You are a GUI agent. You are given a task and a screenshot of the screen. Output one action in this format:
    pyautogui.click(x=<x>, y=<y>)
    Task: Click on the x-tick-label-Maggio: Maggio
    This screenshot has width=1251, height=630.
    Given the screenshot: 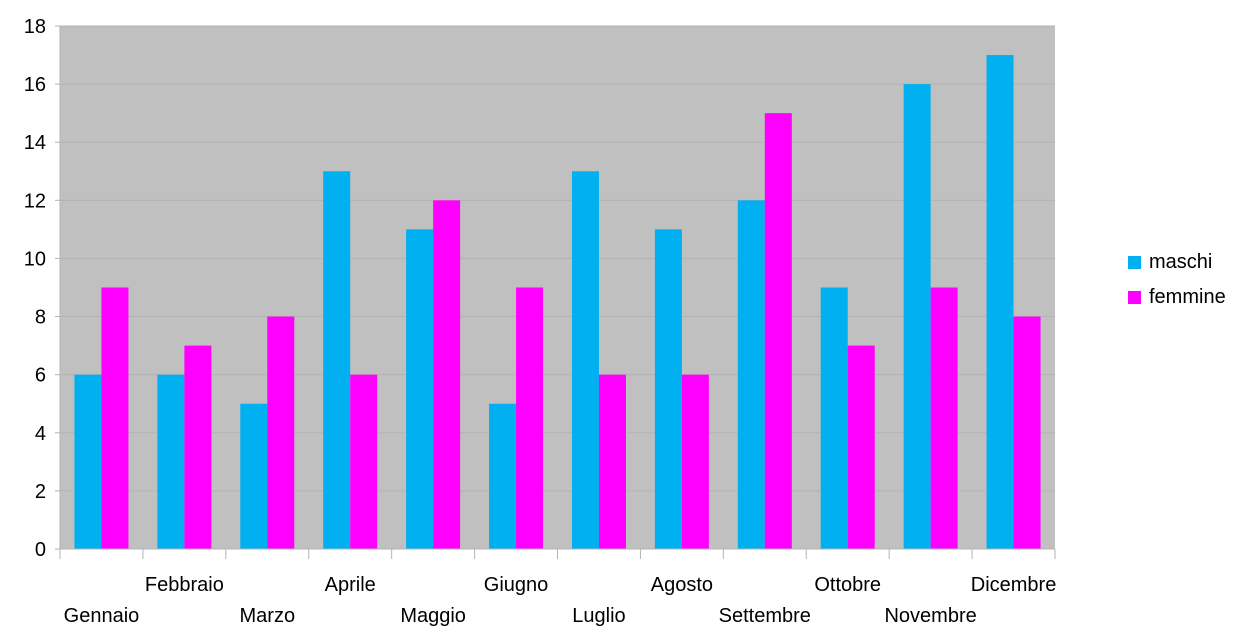 What is the action you would take?
    pyautogui.click(x=433, y=616)
    